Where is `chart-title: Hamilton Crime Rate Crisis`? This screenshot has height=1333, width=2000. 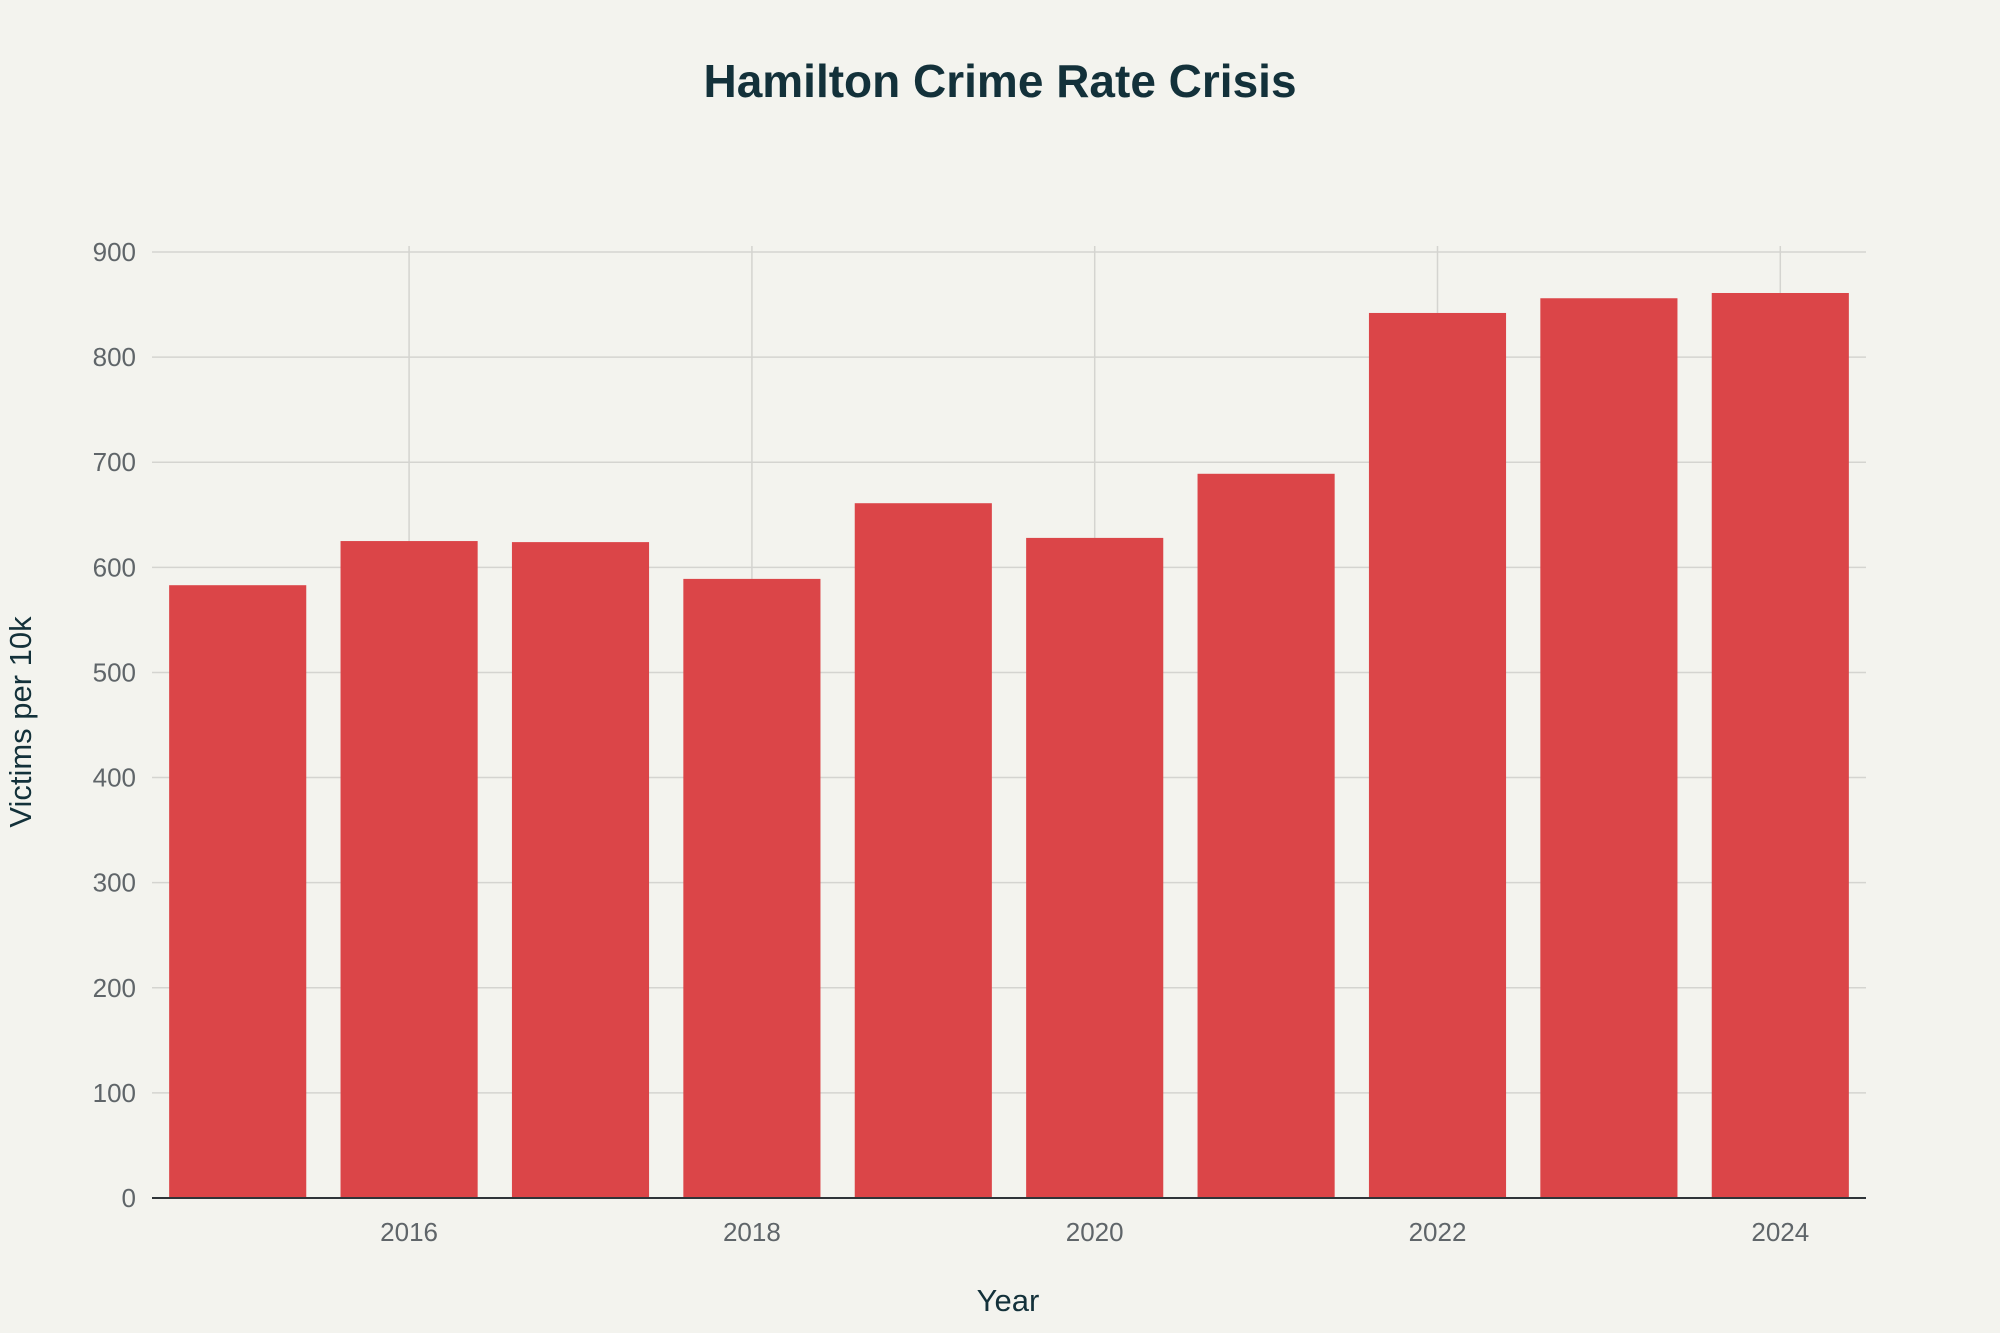 chart-title: Hamilton Crime Rate Crisis is located at coordinates (999, 81).